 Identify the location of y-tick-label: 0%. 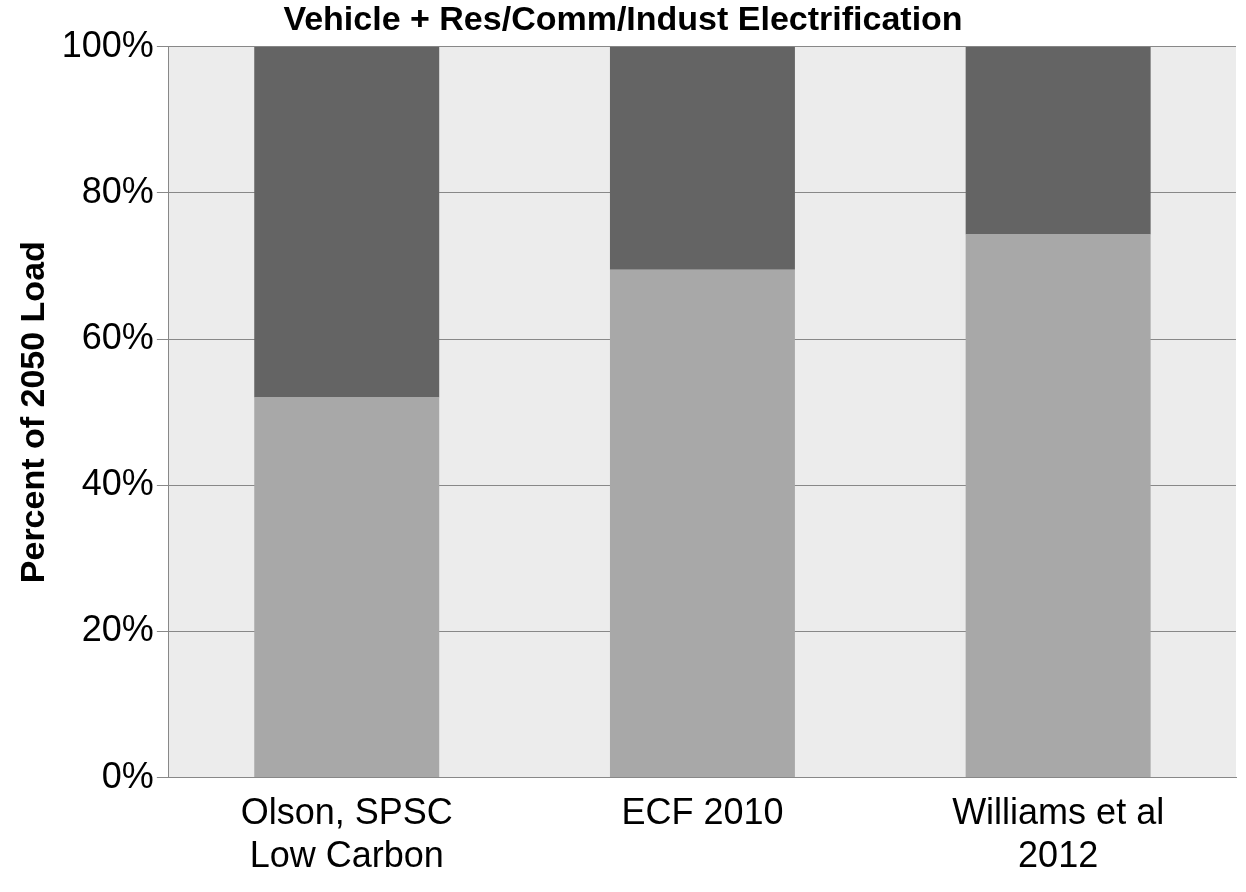
(127, 775).